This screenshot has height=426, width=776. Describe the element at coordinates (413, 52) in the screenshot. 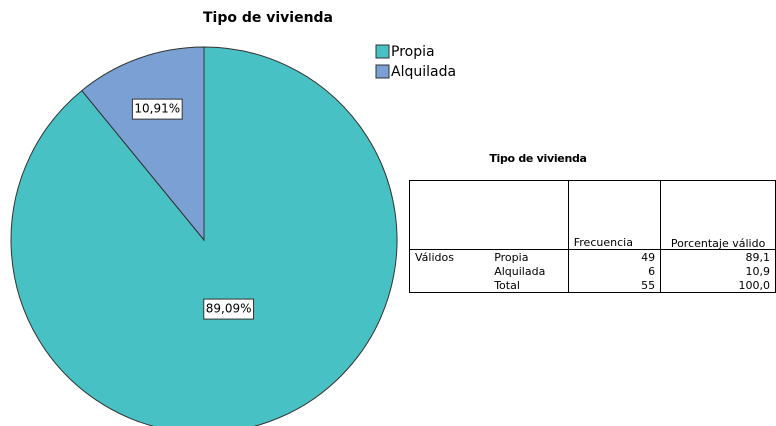

I see `legend-label: Propia` at that location.